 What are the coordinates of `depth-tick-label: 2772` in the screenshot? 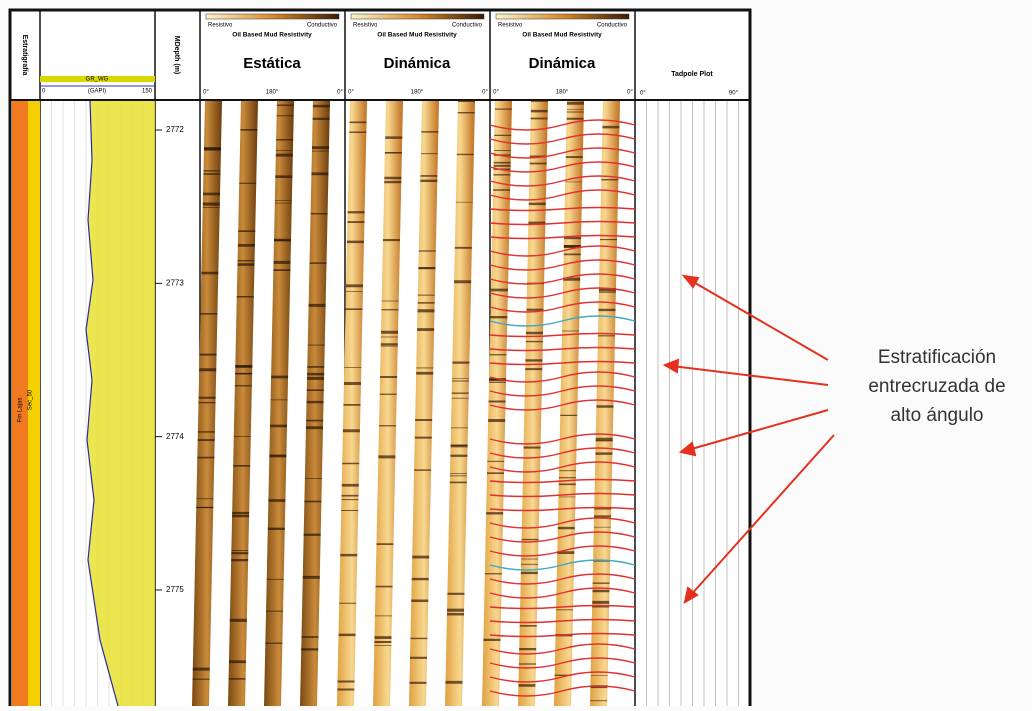 It's located at (175, 129).